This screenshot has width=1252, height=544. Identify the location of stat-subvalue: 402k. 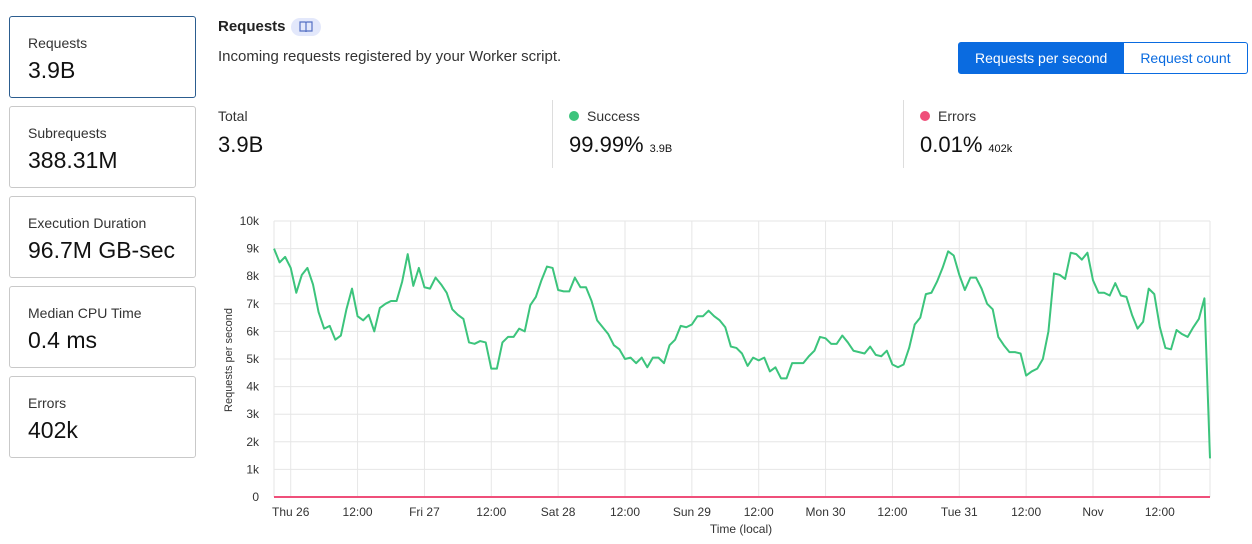
(1000, 149).